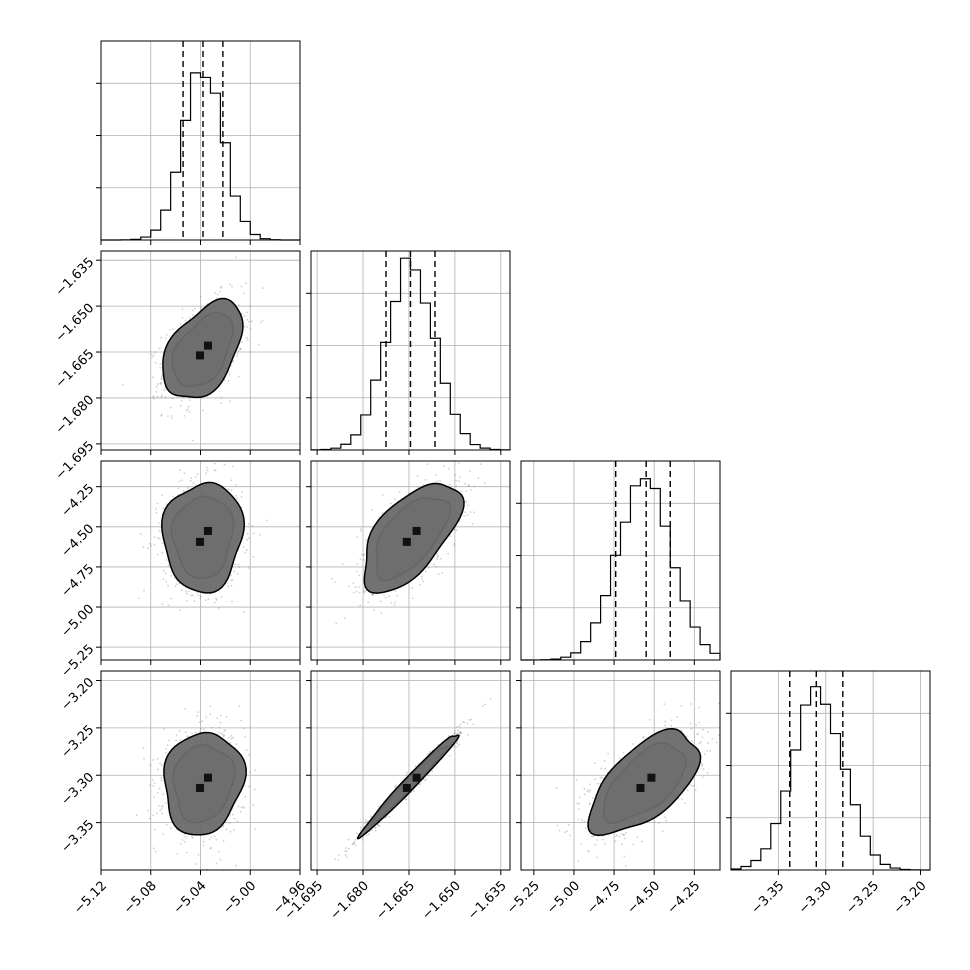 The width and height of the screenshot is (970, 970). What do you see at coordinates (75, 323) in the screenshot?
I see `y-tick-label: −1.650` at bounding box center [75, 323].